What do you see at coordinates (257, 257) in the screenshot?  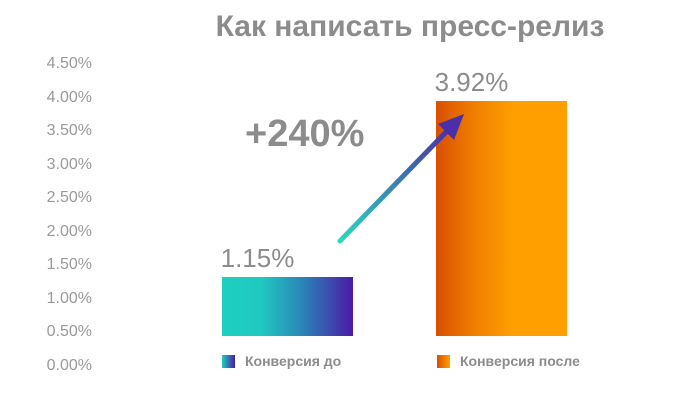 I see `data-label-before: 1.15%` at bounding box center [257, 257].